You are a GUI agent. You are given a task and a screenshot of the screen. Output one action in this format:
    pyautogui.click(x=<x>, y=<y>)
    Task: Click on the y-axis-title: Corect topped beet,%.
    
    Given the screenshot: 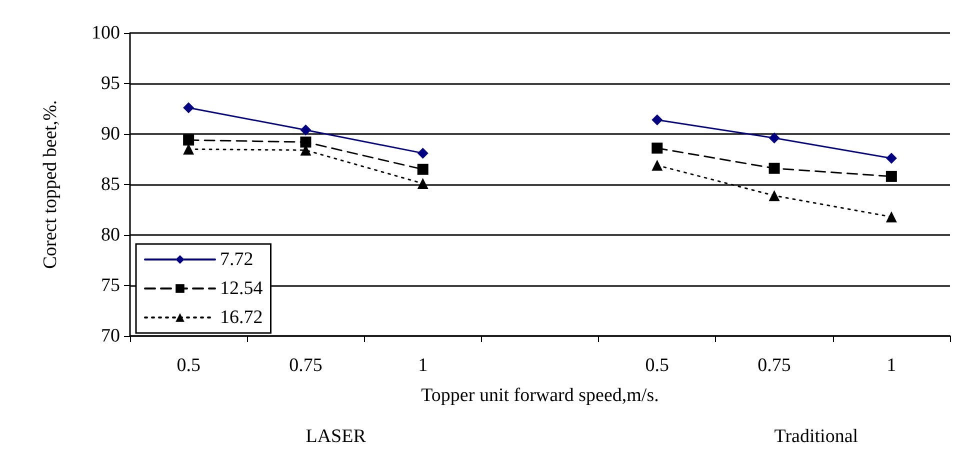 What is the action you would take?
    pyautogui.click(x=50, y=184)
    